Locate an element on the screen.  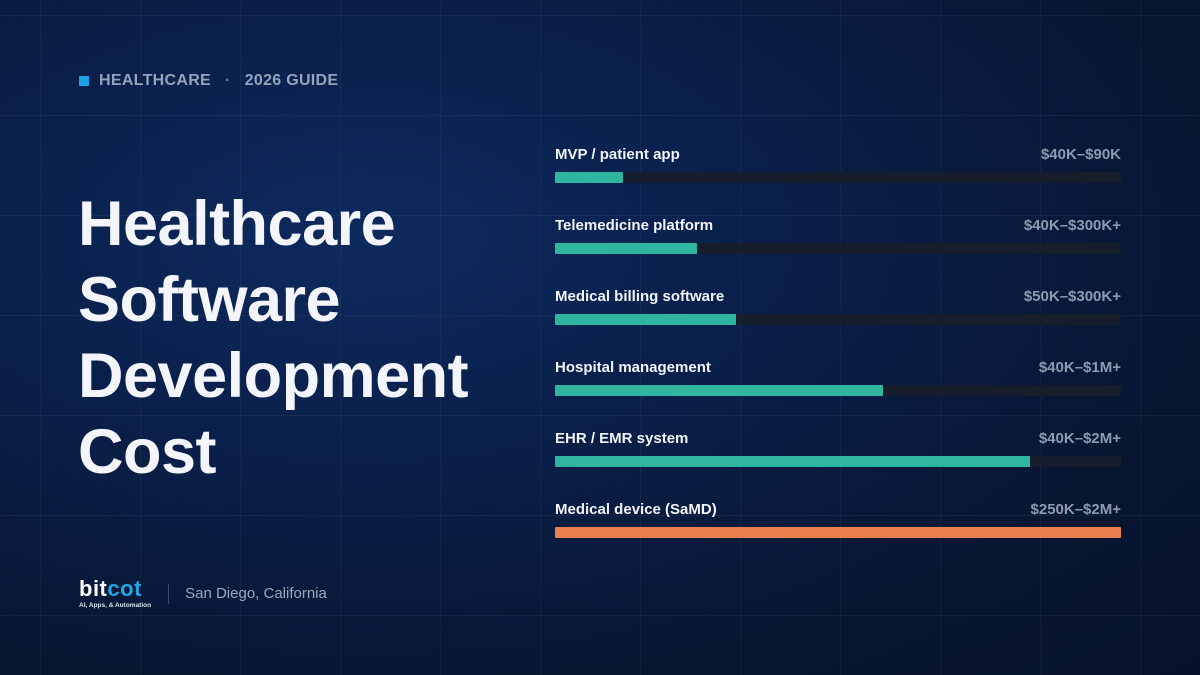
title-line-3: Development is located at coordinates (273, 376).